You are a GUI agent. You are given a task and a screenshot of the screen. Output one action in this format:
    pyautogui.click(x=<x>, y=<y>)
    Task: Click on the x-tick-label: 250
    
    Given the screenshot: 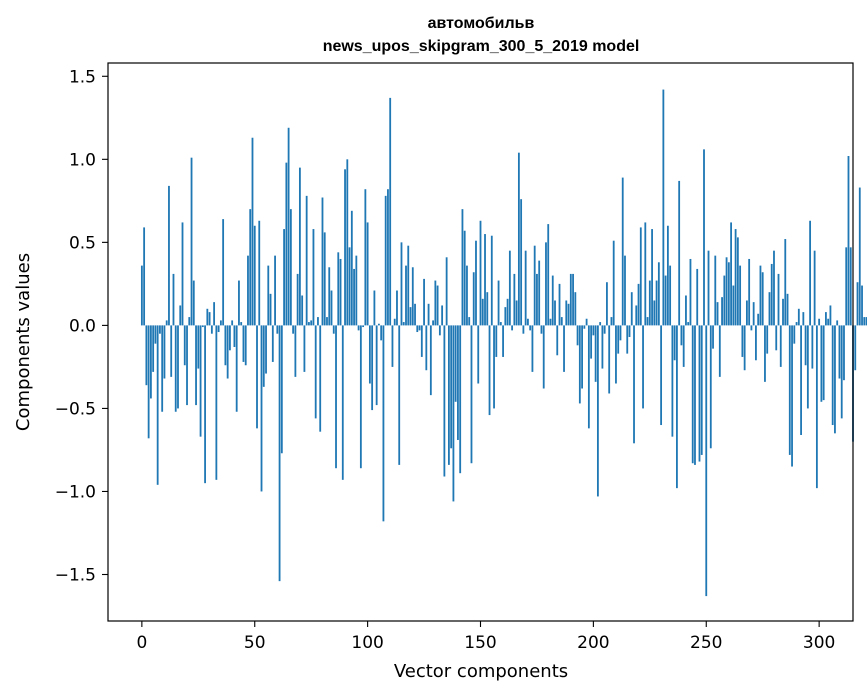 What is the action you would take?
    pyautogui.click(x=706, y=643)
    